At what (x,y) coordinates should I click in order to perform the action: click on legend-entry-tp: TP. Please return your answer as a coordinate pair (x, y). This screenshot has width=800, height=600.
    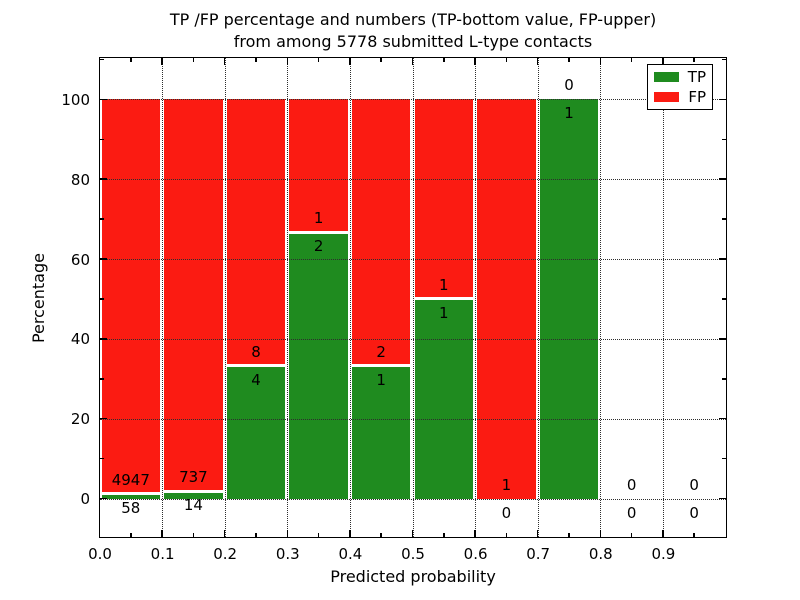
    Looking at the image, I should click on (680, 77).